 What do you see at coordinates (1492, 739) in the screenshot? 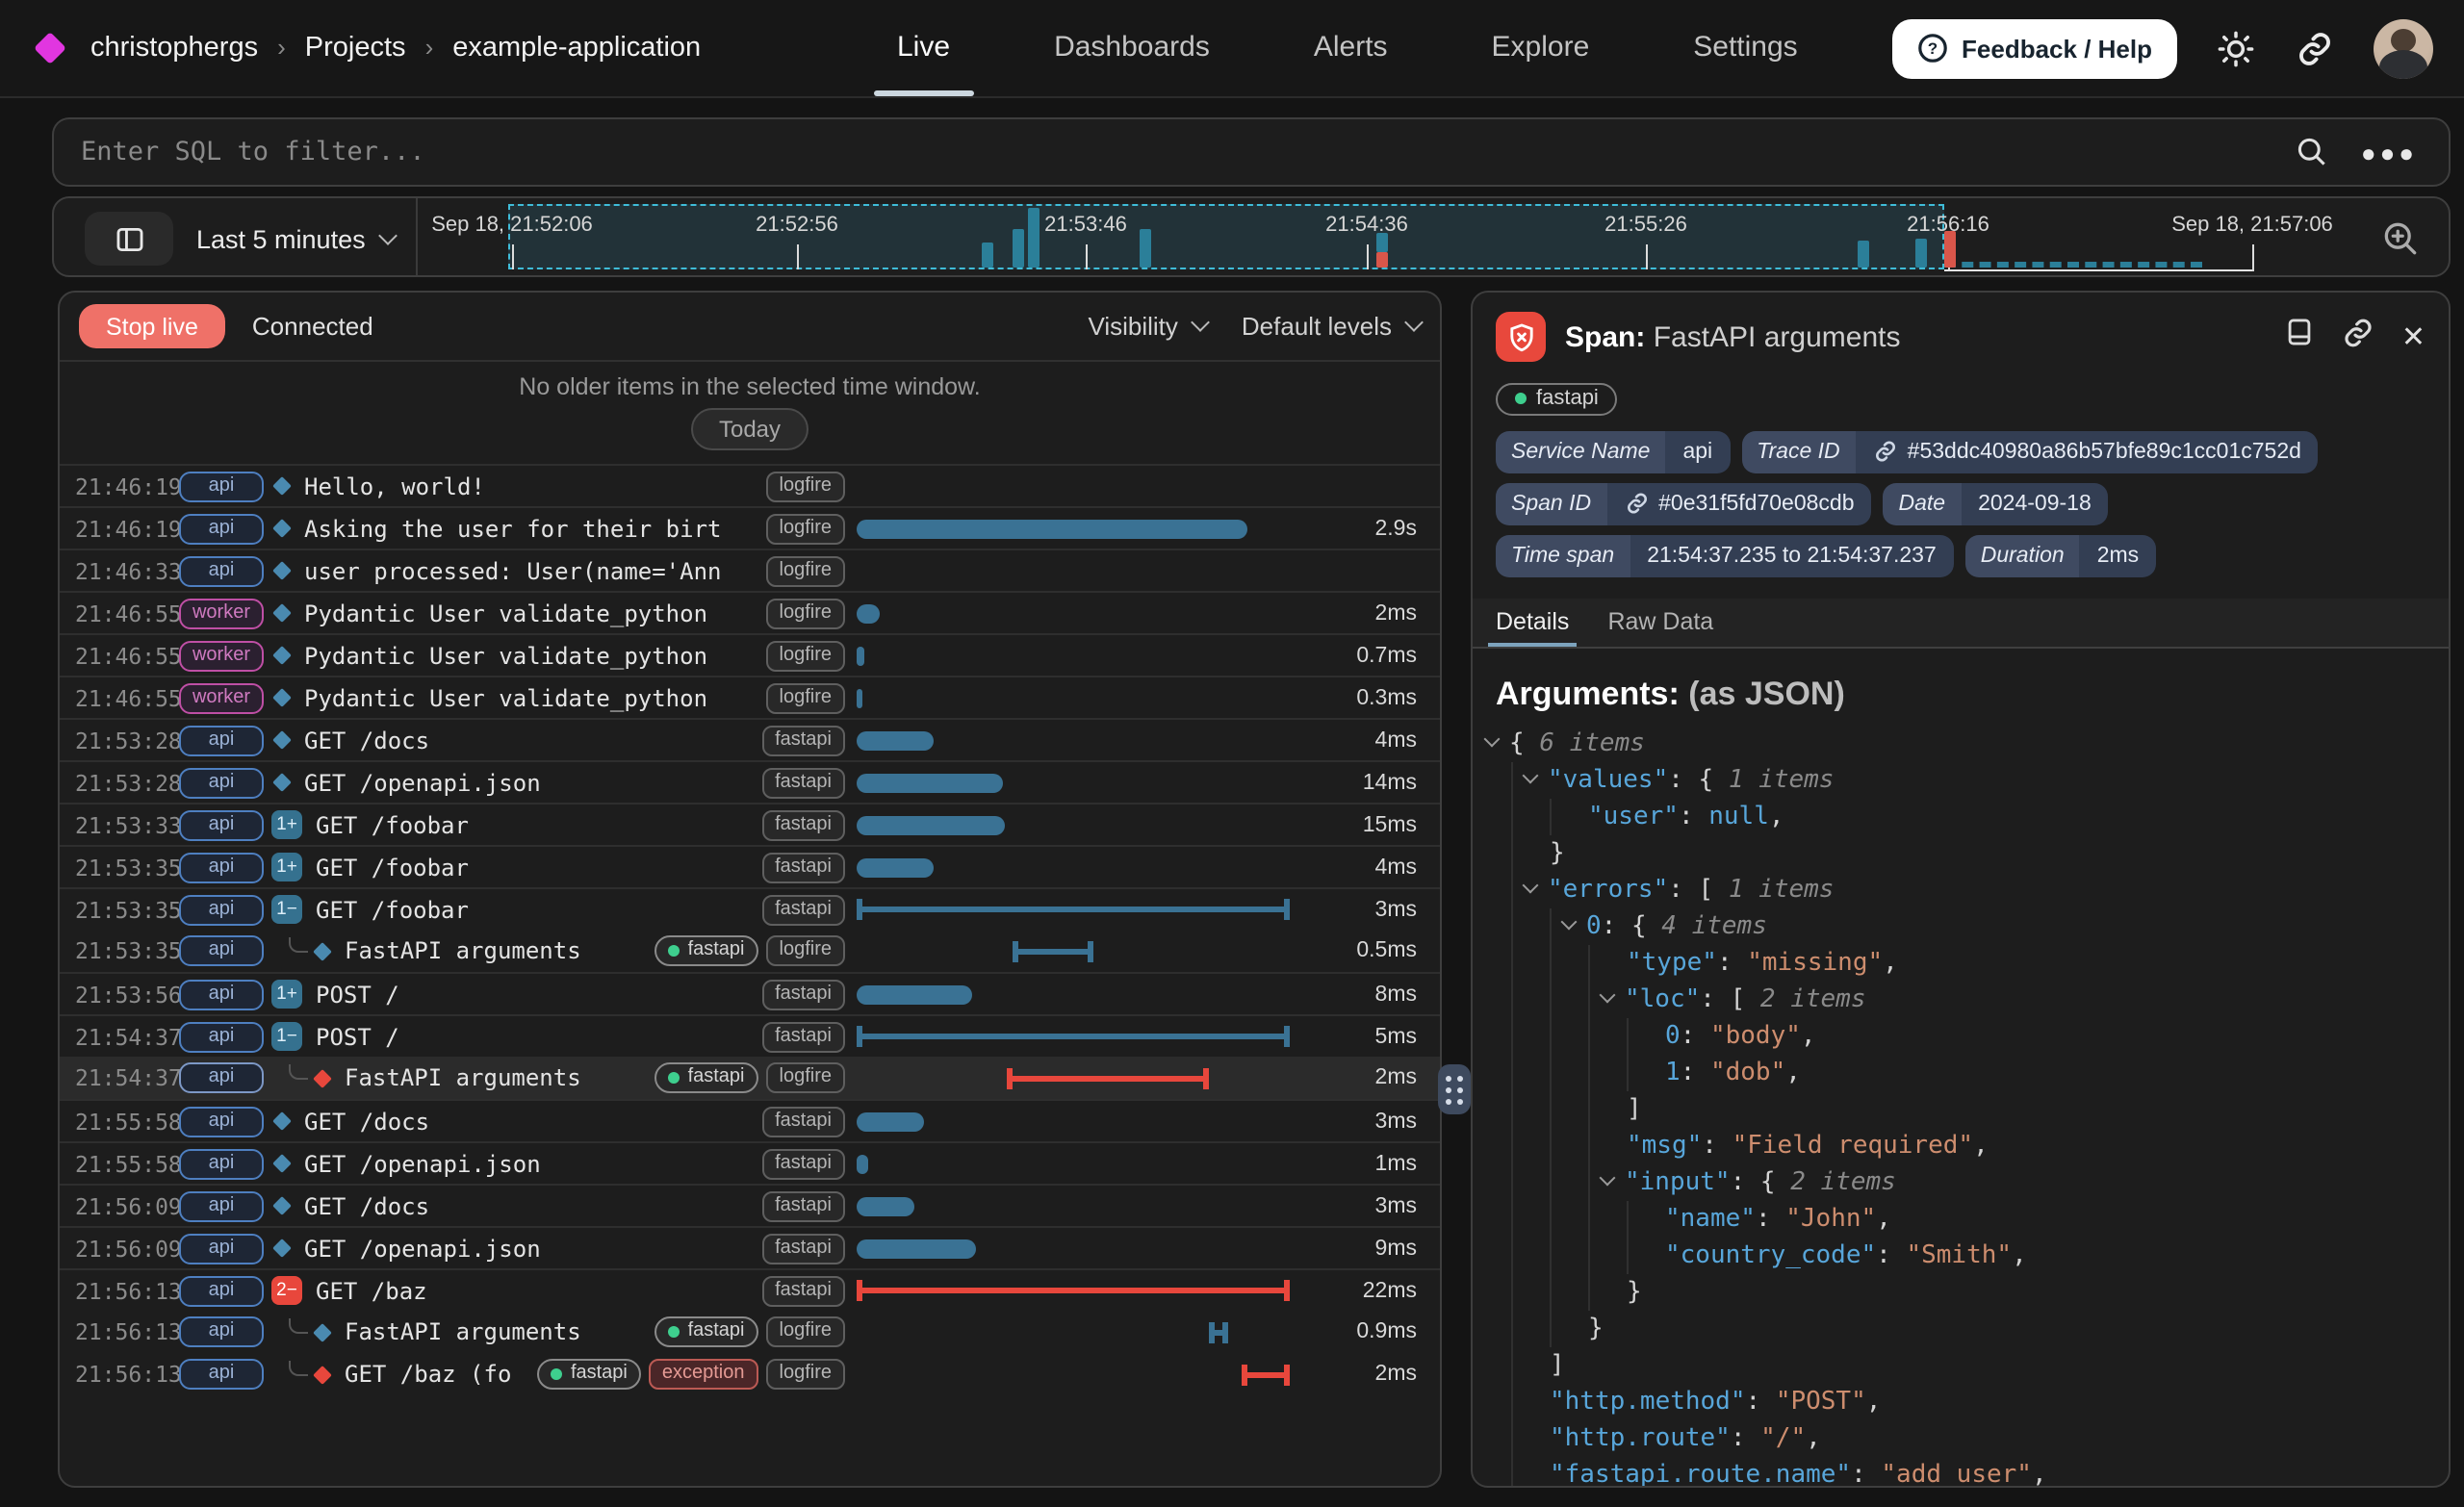
I see `json-collapse-icon` at bounding box center [1492, 739].